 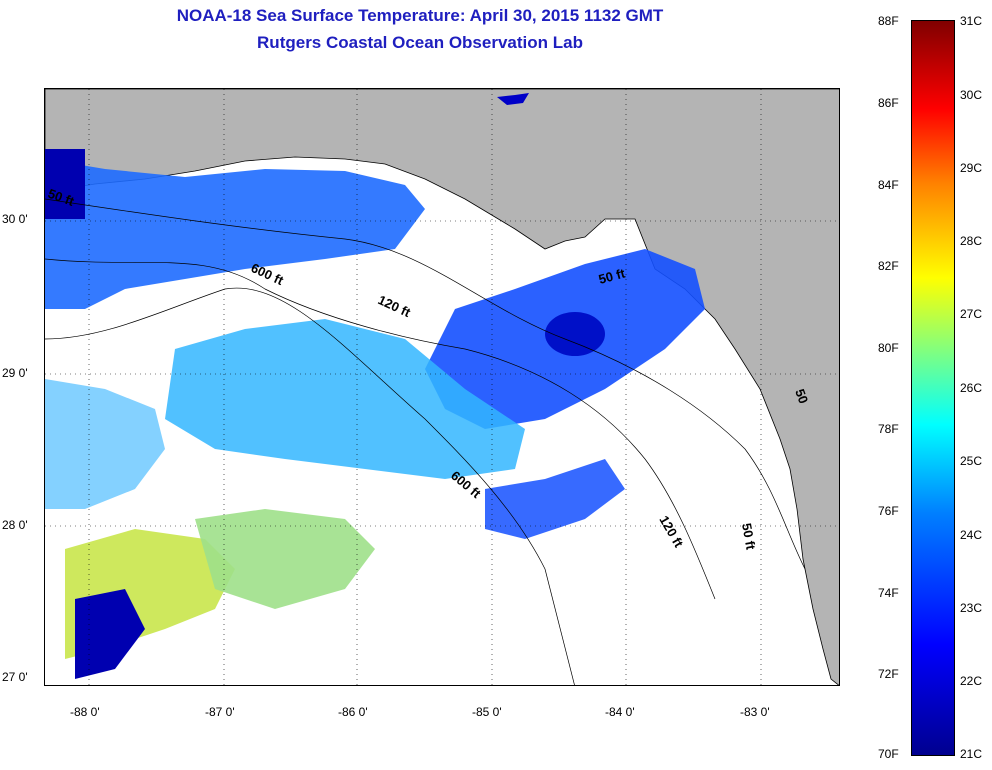 I want to click on sst-colorbar, so click(x=933, y=388).